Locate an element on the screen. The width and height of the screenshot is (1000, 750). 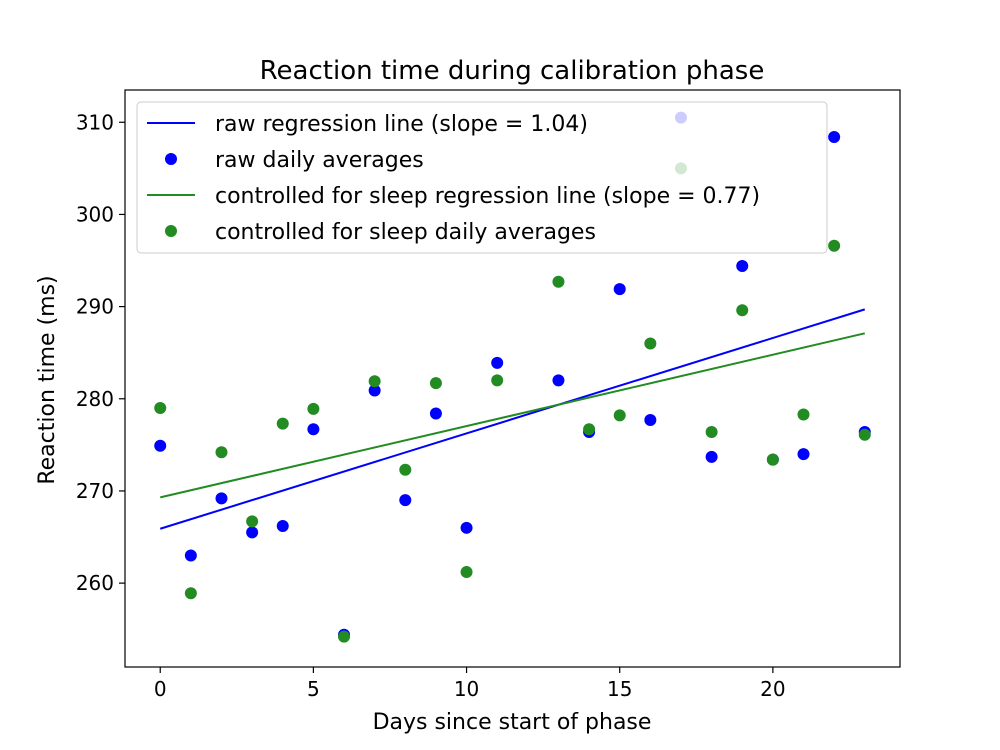
y-tick-label: 310 is located at coordinates (95, 122).